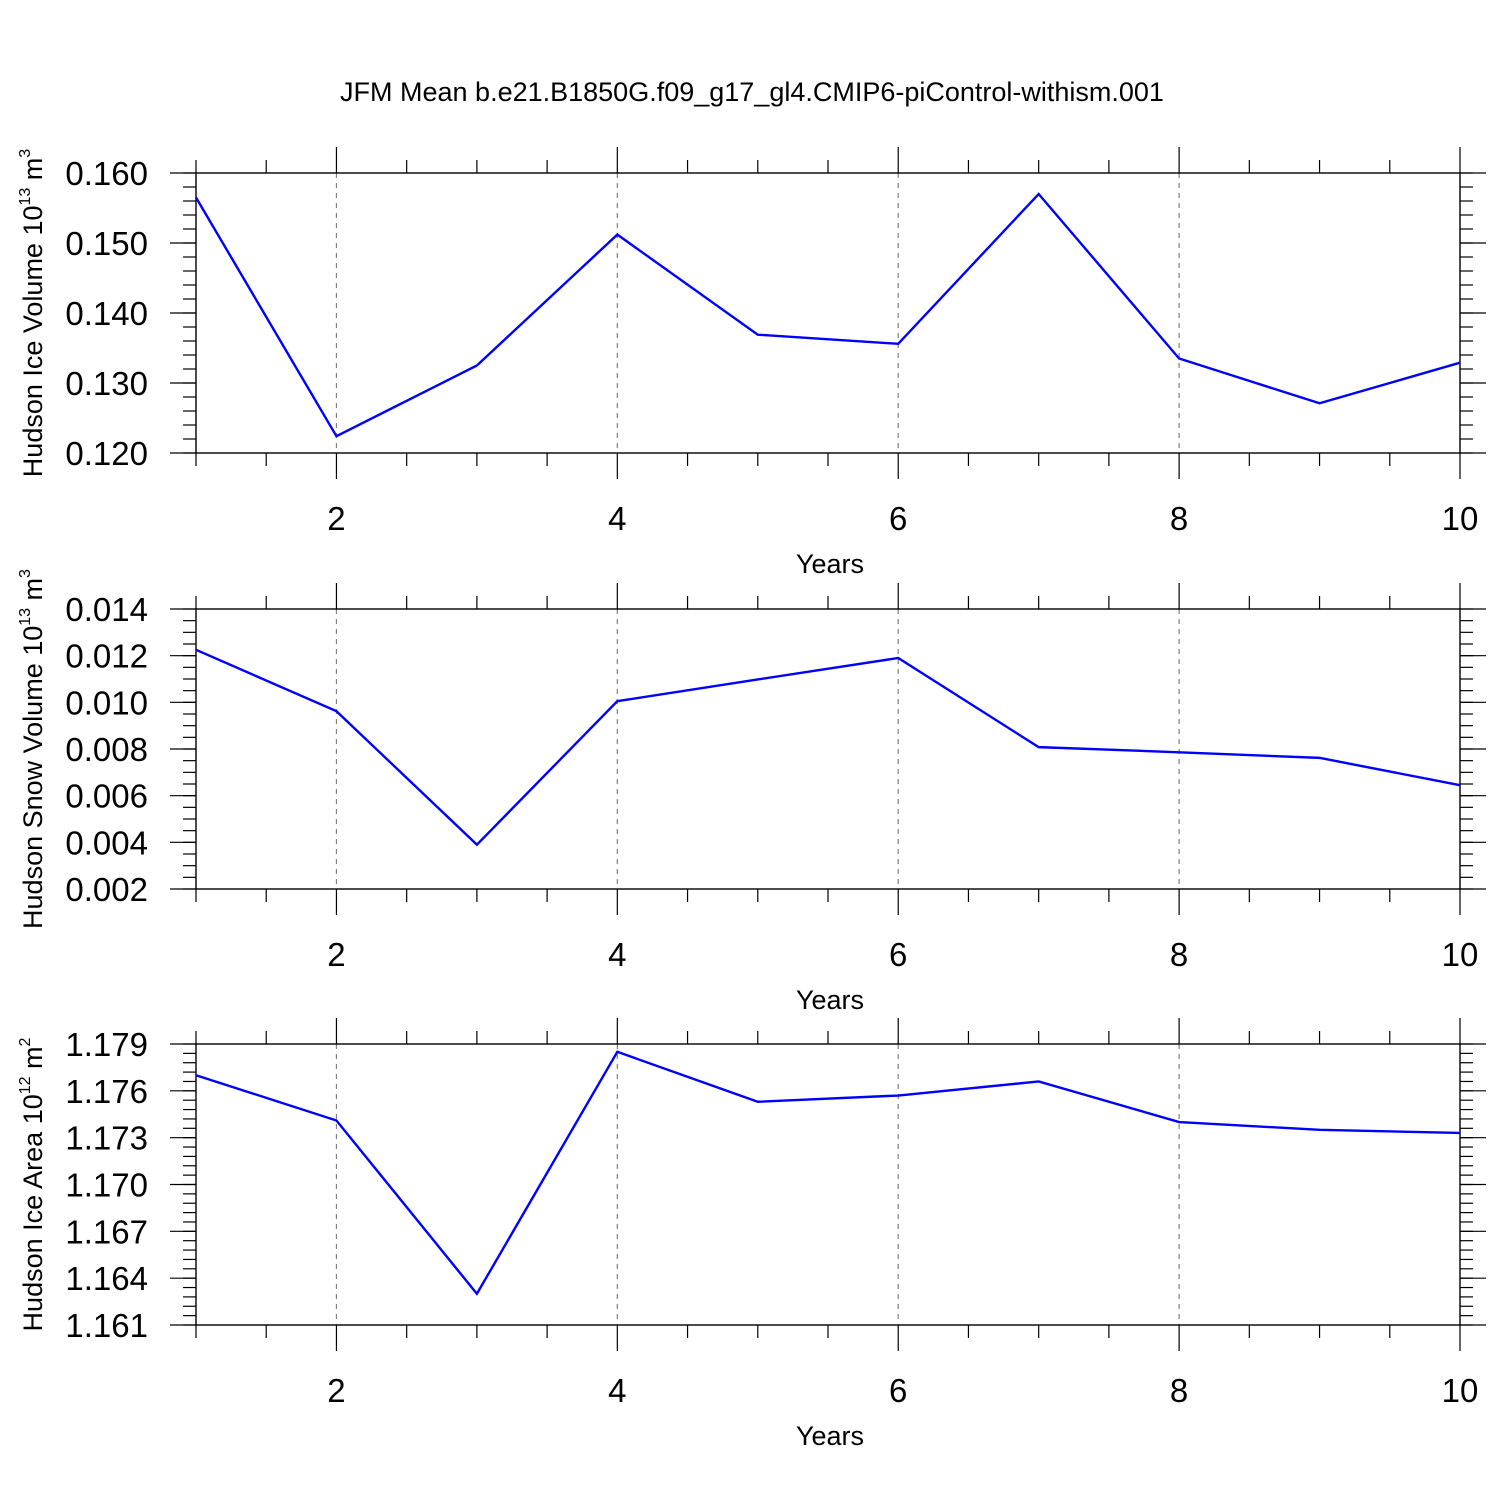 The height and width of the screenshot is (1500, 1500). I want to click on y-tick-label: 1.176, so click(106, 1091).